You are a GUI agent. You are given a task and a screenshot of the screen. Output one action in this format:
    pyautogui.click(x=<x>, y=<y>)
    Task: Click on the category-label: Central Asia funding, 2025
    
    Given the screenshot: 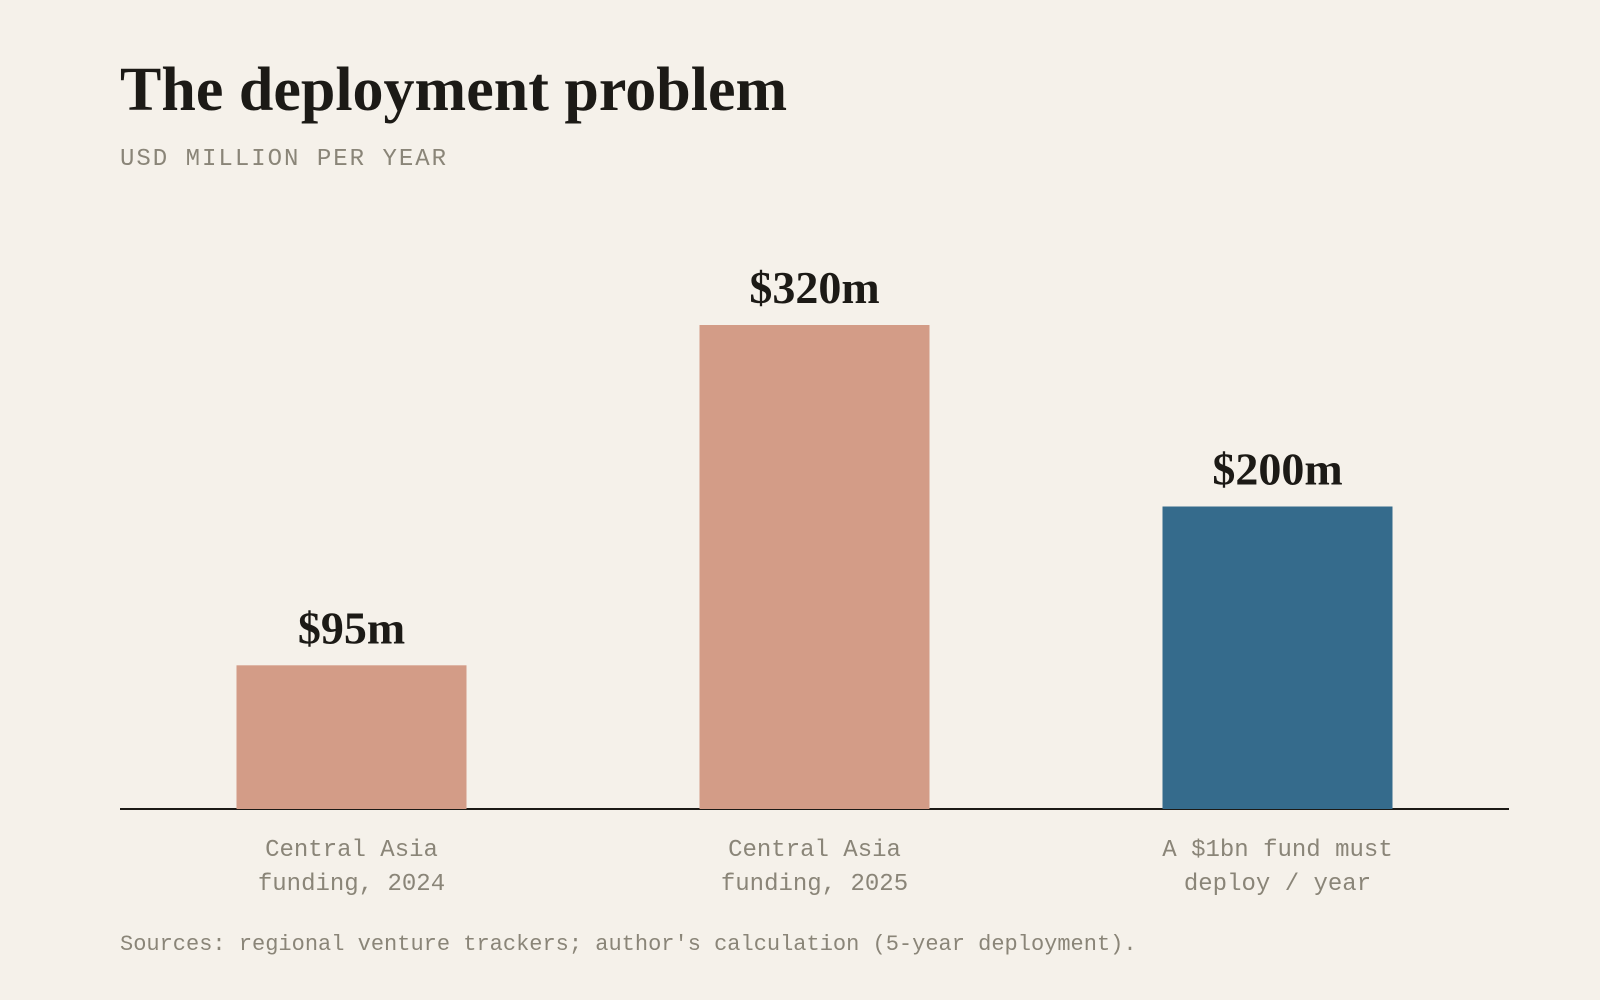 What is the action you would take?
    pyautogui.click(x=814, y=867)
    